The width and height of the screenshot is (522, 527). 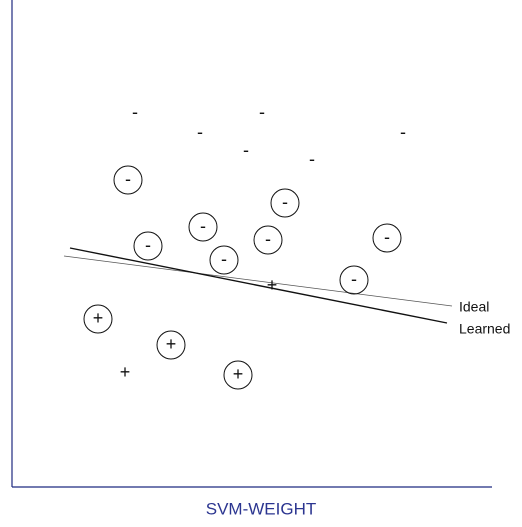 I want to click on title: SVM-WEIGHT, so click(x=261, y=508).